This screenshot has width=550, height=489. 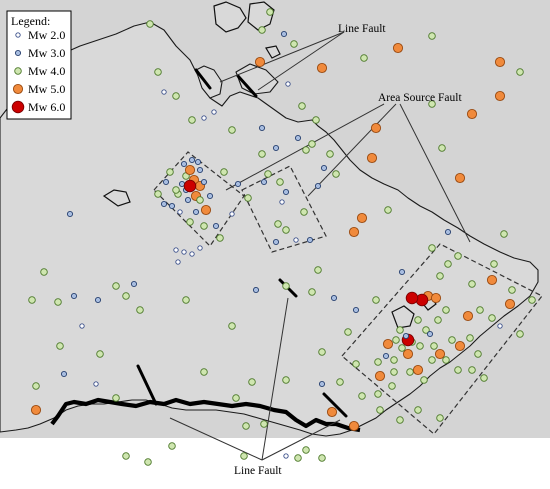 I want to click on peninsula-north, so click(x=209, y=82).